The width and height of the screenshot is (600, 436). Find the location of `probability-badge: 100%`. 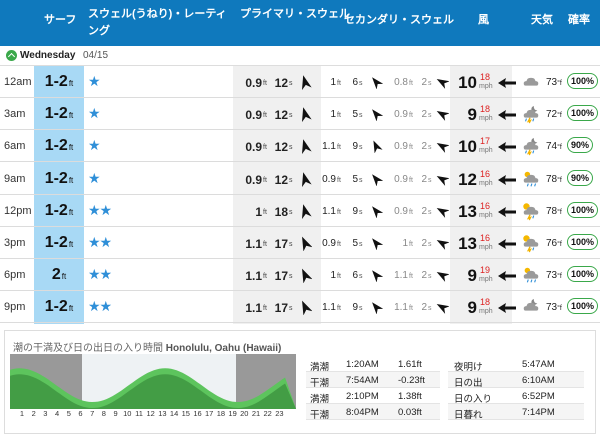

probability-badge: 100% is located at coordinates (583, 113).